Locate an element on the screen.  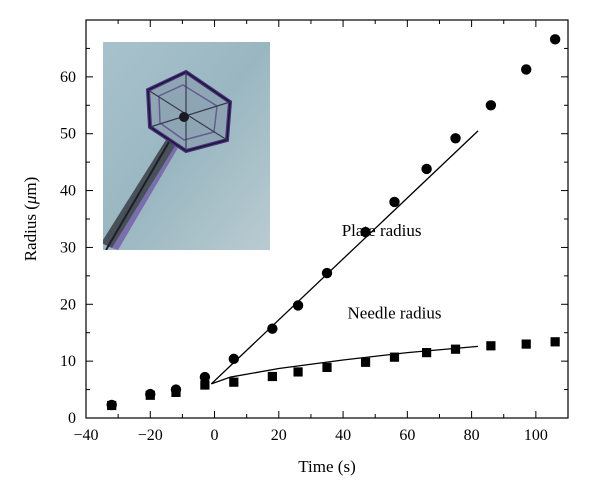
y-axis-label: Radius (μm) is located at coordinates (30, 219).